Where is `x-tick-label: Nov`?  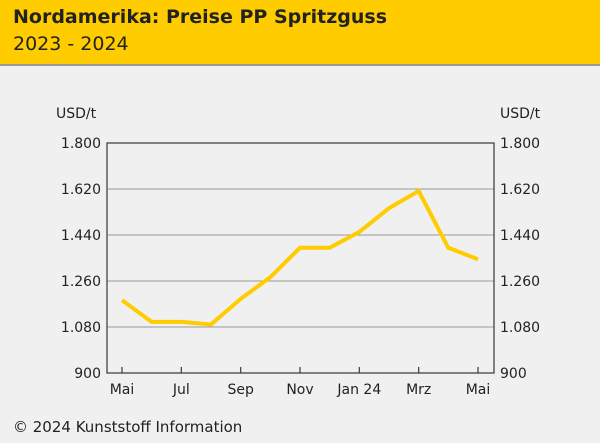
x-tick-label: Nov is located at coordinates (299, 390).